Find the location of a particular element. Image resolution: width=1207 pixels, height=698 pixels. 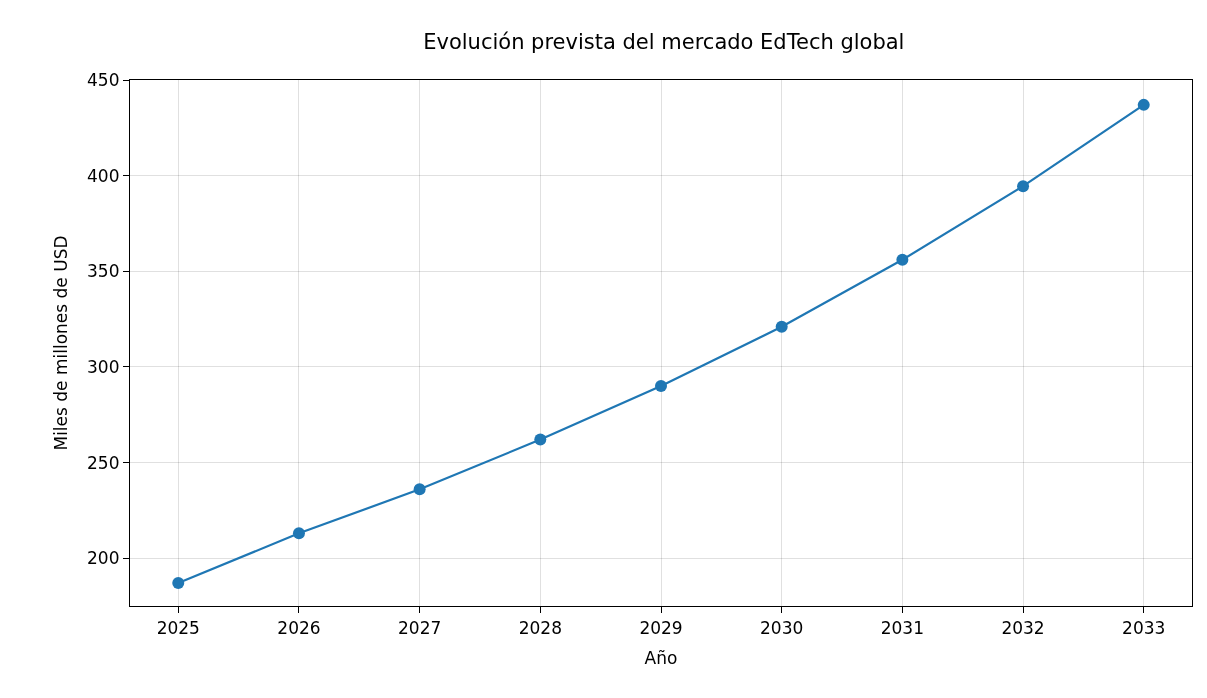

x-tick-label: 2028 is located at coordinates (540, 627).